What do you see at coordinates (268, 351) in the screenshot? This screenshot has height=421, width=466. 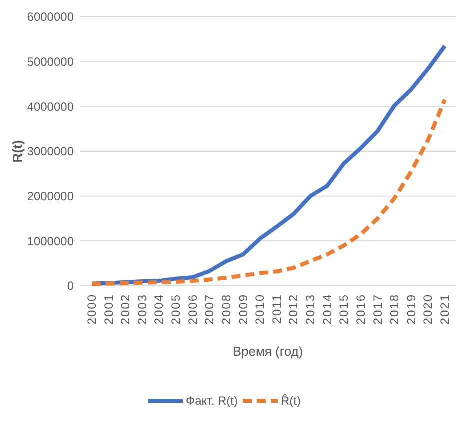 I see `x-axis-title: Время (год)` at bounding box center [268, 351].